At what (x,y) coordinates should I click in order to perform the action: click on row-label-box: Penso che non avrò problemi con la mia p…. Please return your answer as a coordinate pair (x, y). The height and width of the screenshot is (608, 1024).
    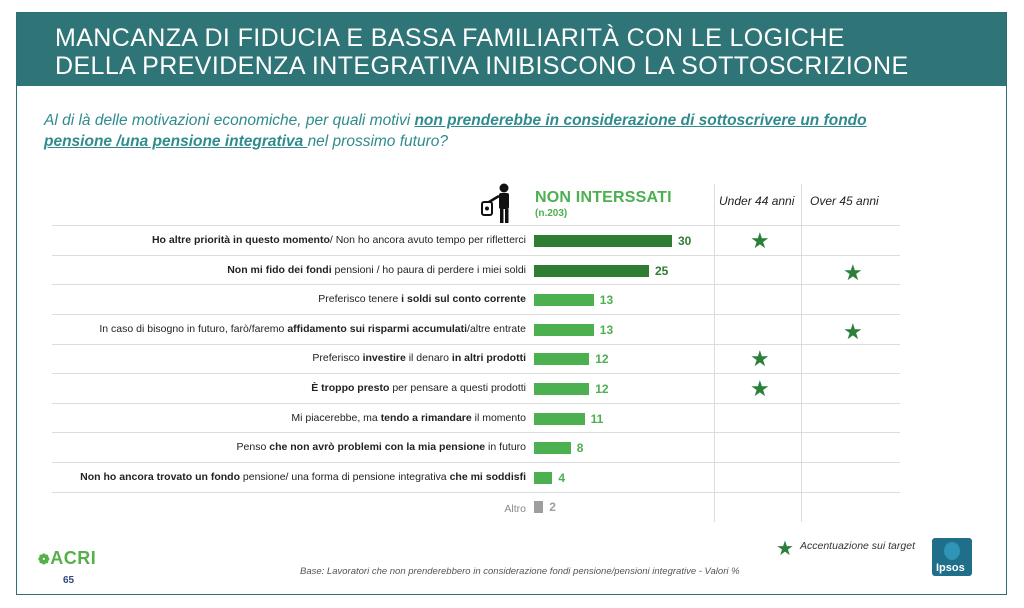
    Looking at the image, I should click on (283, 448).